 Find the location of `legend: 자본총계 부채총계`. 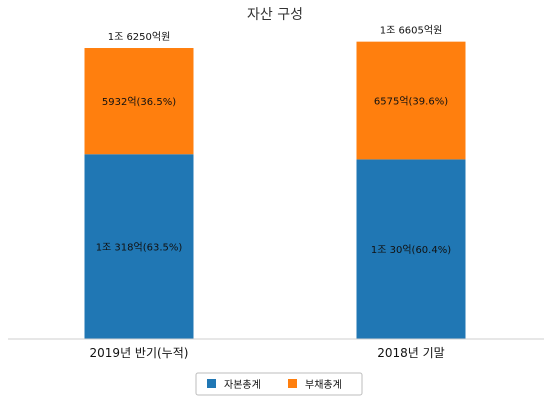

legend: 자본총계 부채총계 is located at coordinates (279, 384).